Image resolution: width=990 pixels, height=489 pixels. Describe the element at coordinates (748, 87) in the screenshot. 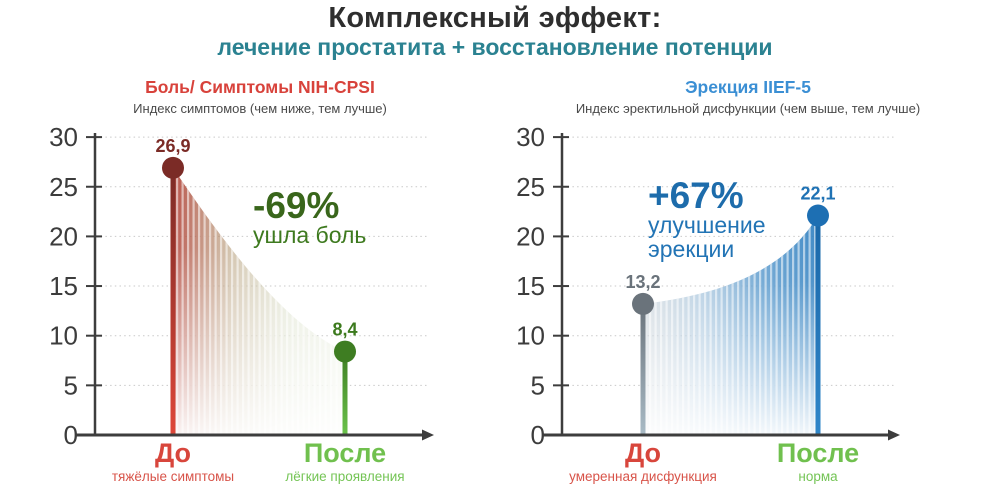

I see `chart-title-erection: Эрекция IIEF-5` at that location.